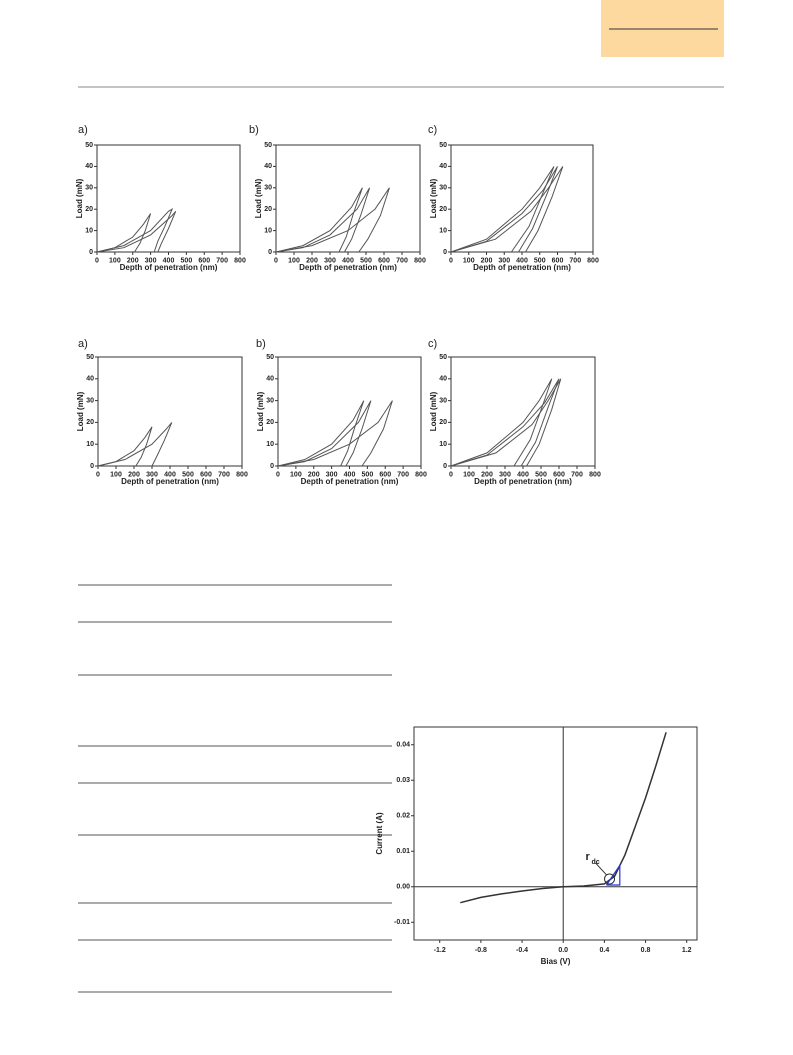  What do you see at coordinates (403, 851) in the screenshot?
I see `y-tick-label: 0.01` at bounding box center [403, 851].